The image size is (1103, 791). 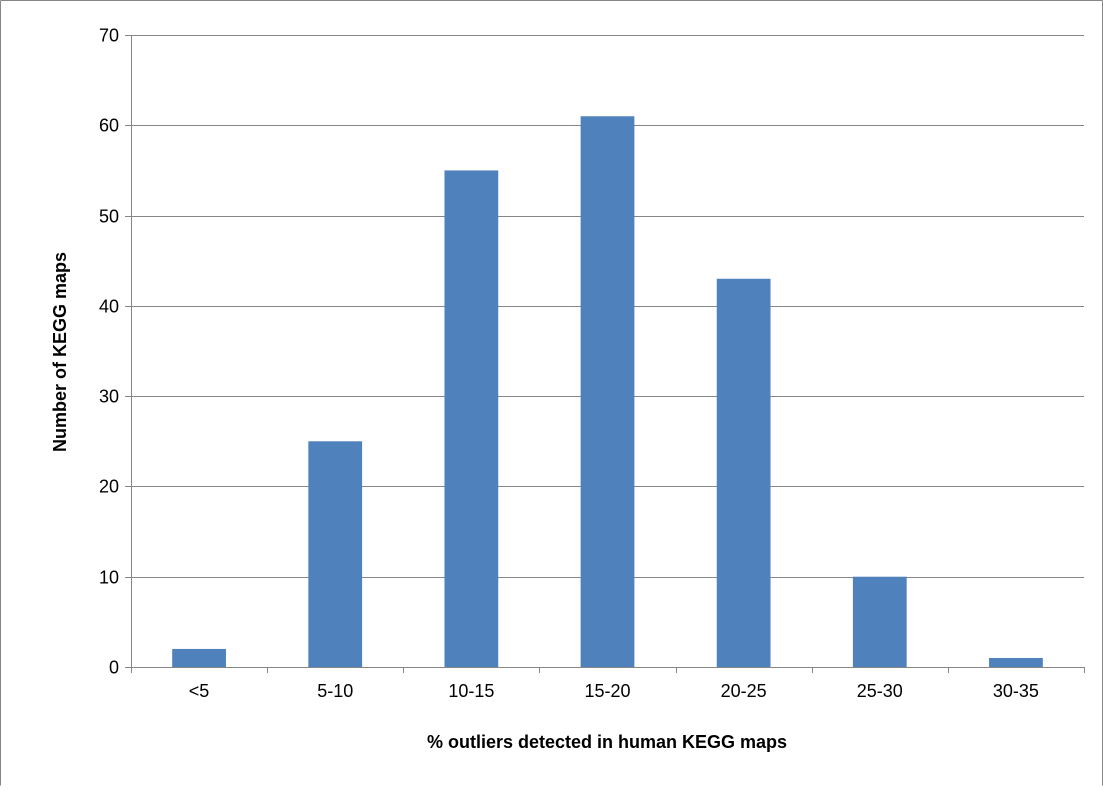 I want to click on x-tick-label: <5, so click(x=199, y=691).